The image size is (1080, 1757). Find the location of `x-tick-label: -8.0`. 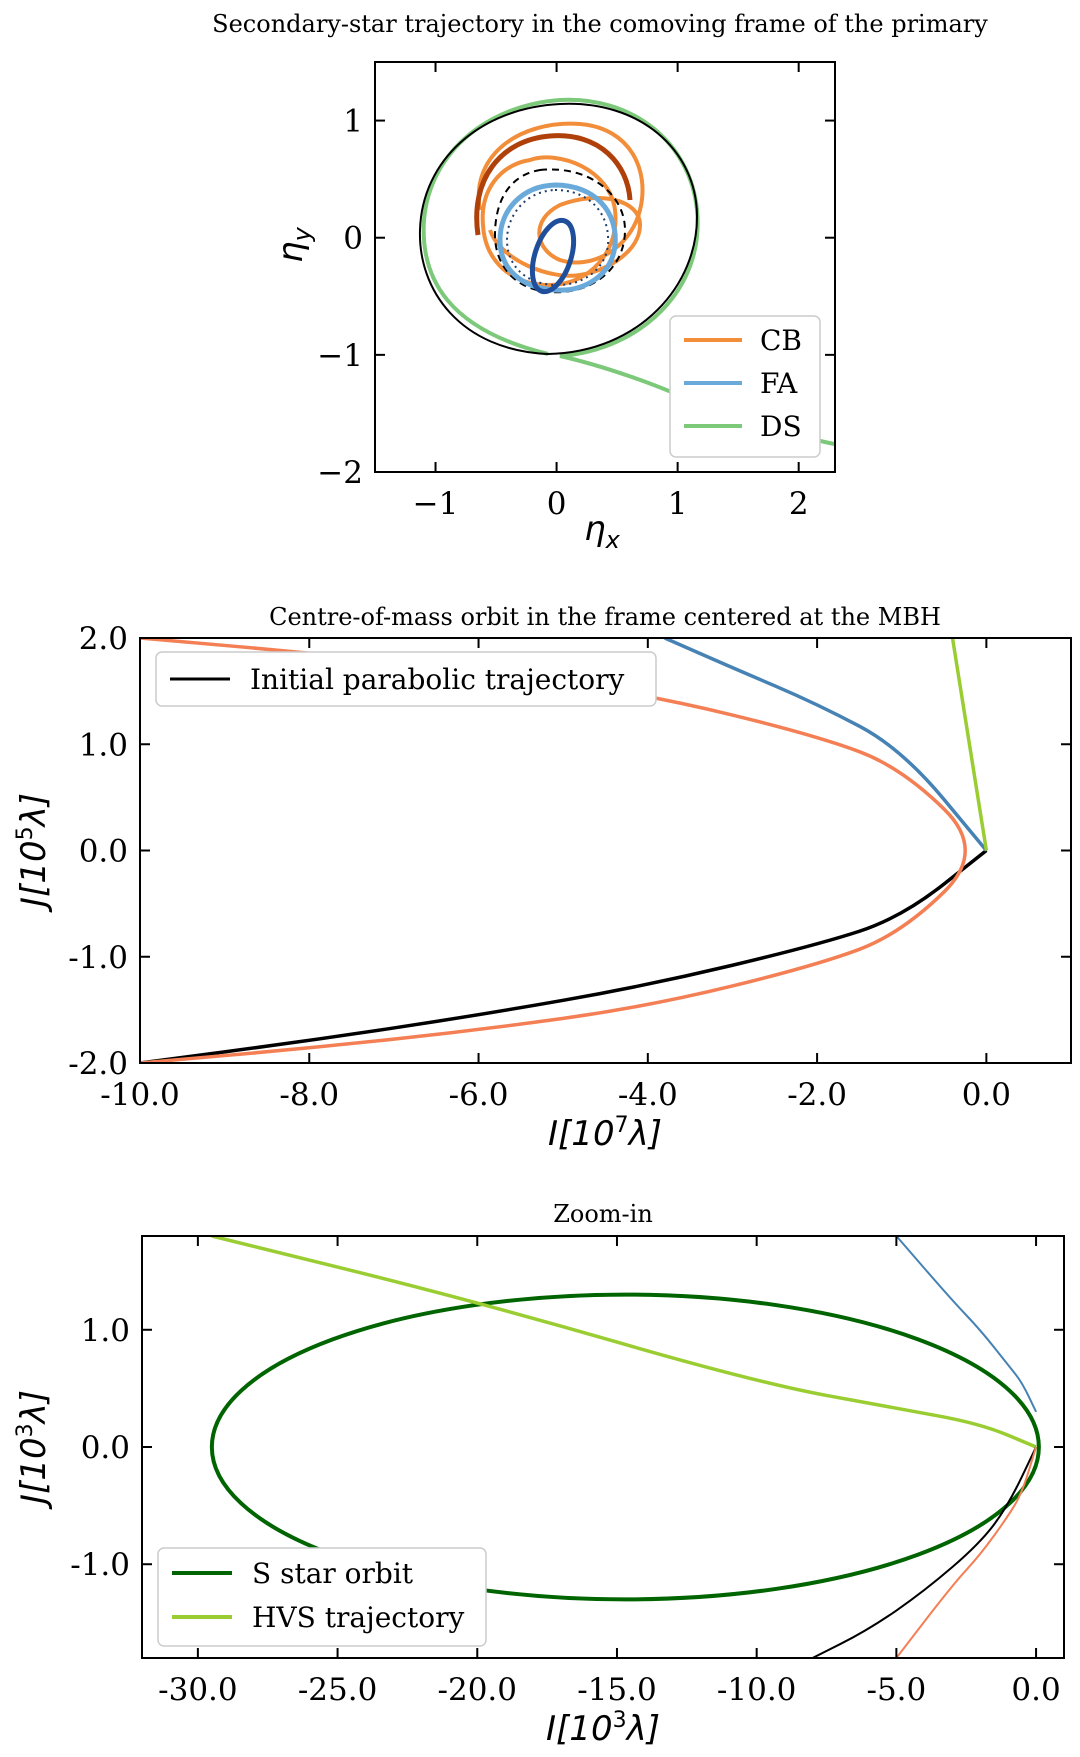

x-tick-label: -8.0 is located at coordinates (309, 1095).